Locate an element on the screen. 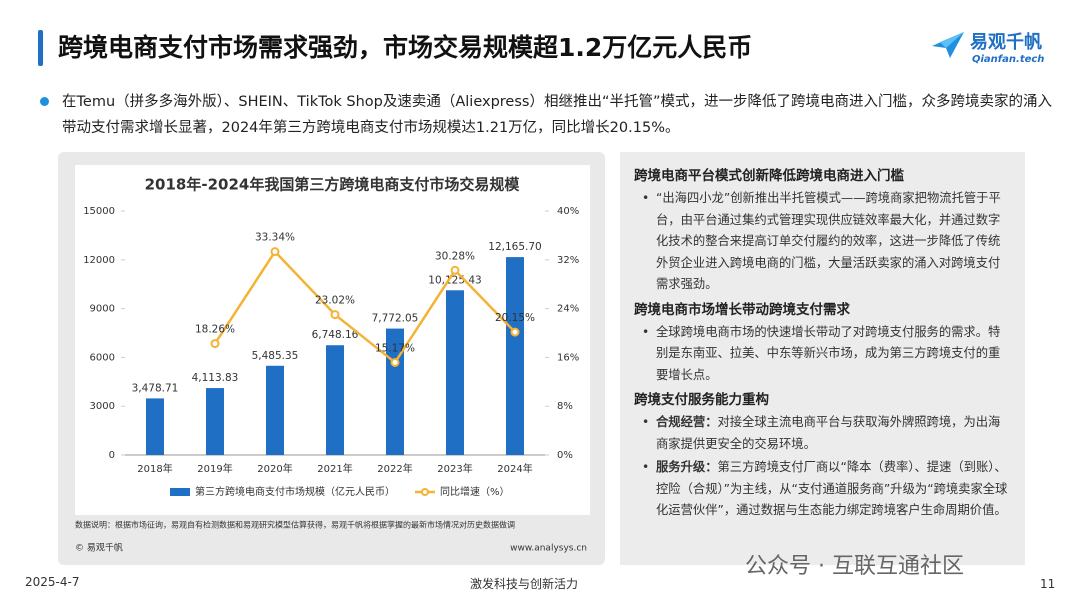  chart-site: www.analysys.cn is located at coordinates (548, 549).